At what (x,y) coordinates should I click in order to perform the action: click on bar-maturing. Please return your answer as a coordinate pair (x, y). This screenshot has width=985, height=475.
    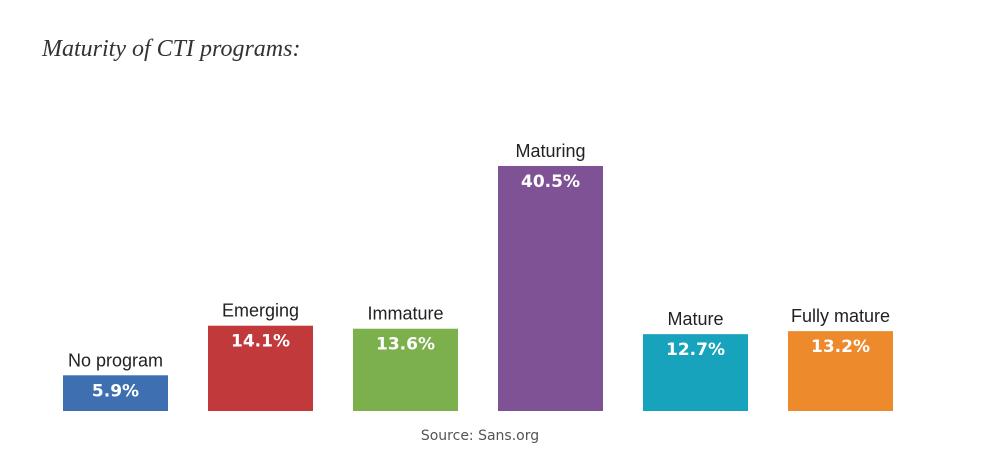
    Looking at the image, I should click on (550, 288).